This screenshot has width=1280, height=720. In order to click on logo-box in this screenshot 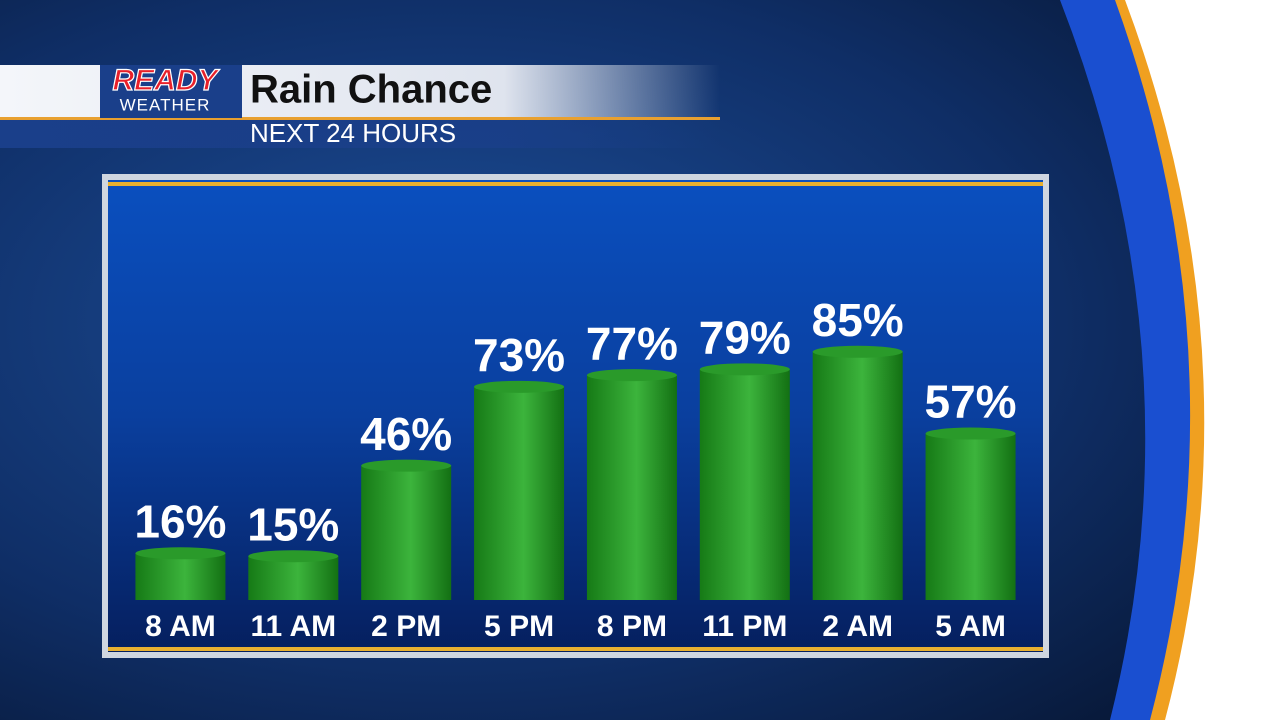, I will do `click(171, 91)`.